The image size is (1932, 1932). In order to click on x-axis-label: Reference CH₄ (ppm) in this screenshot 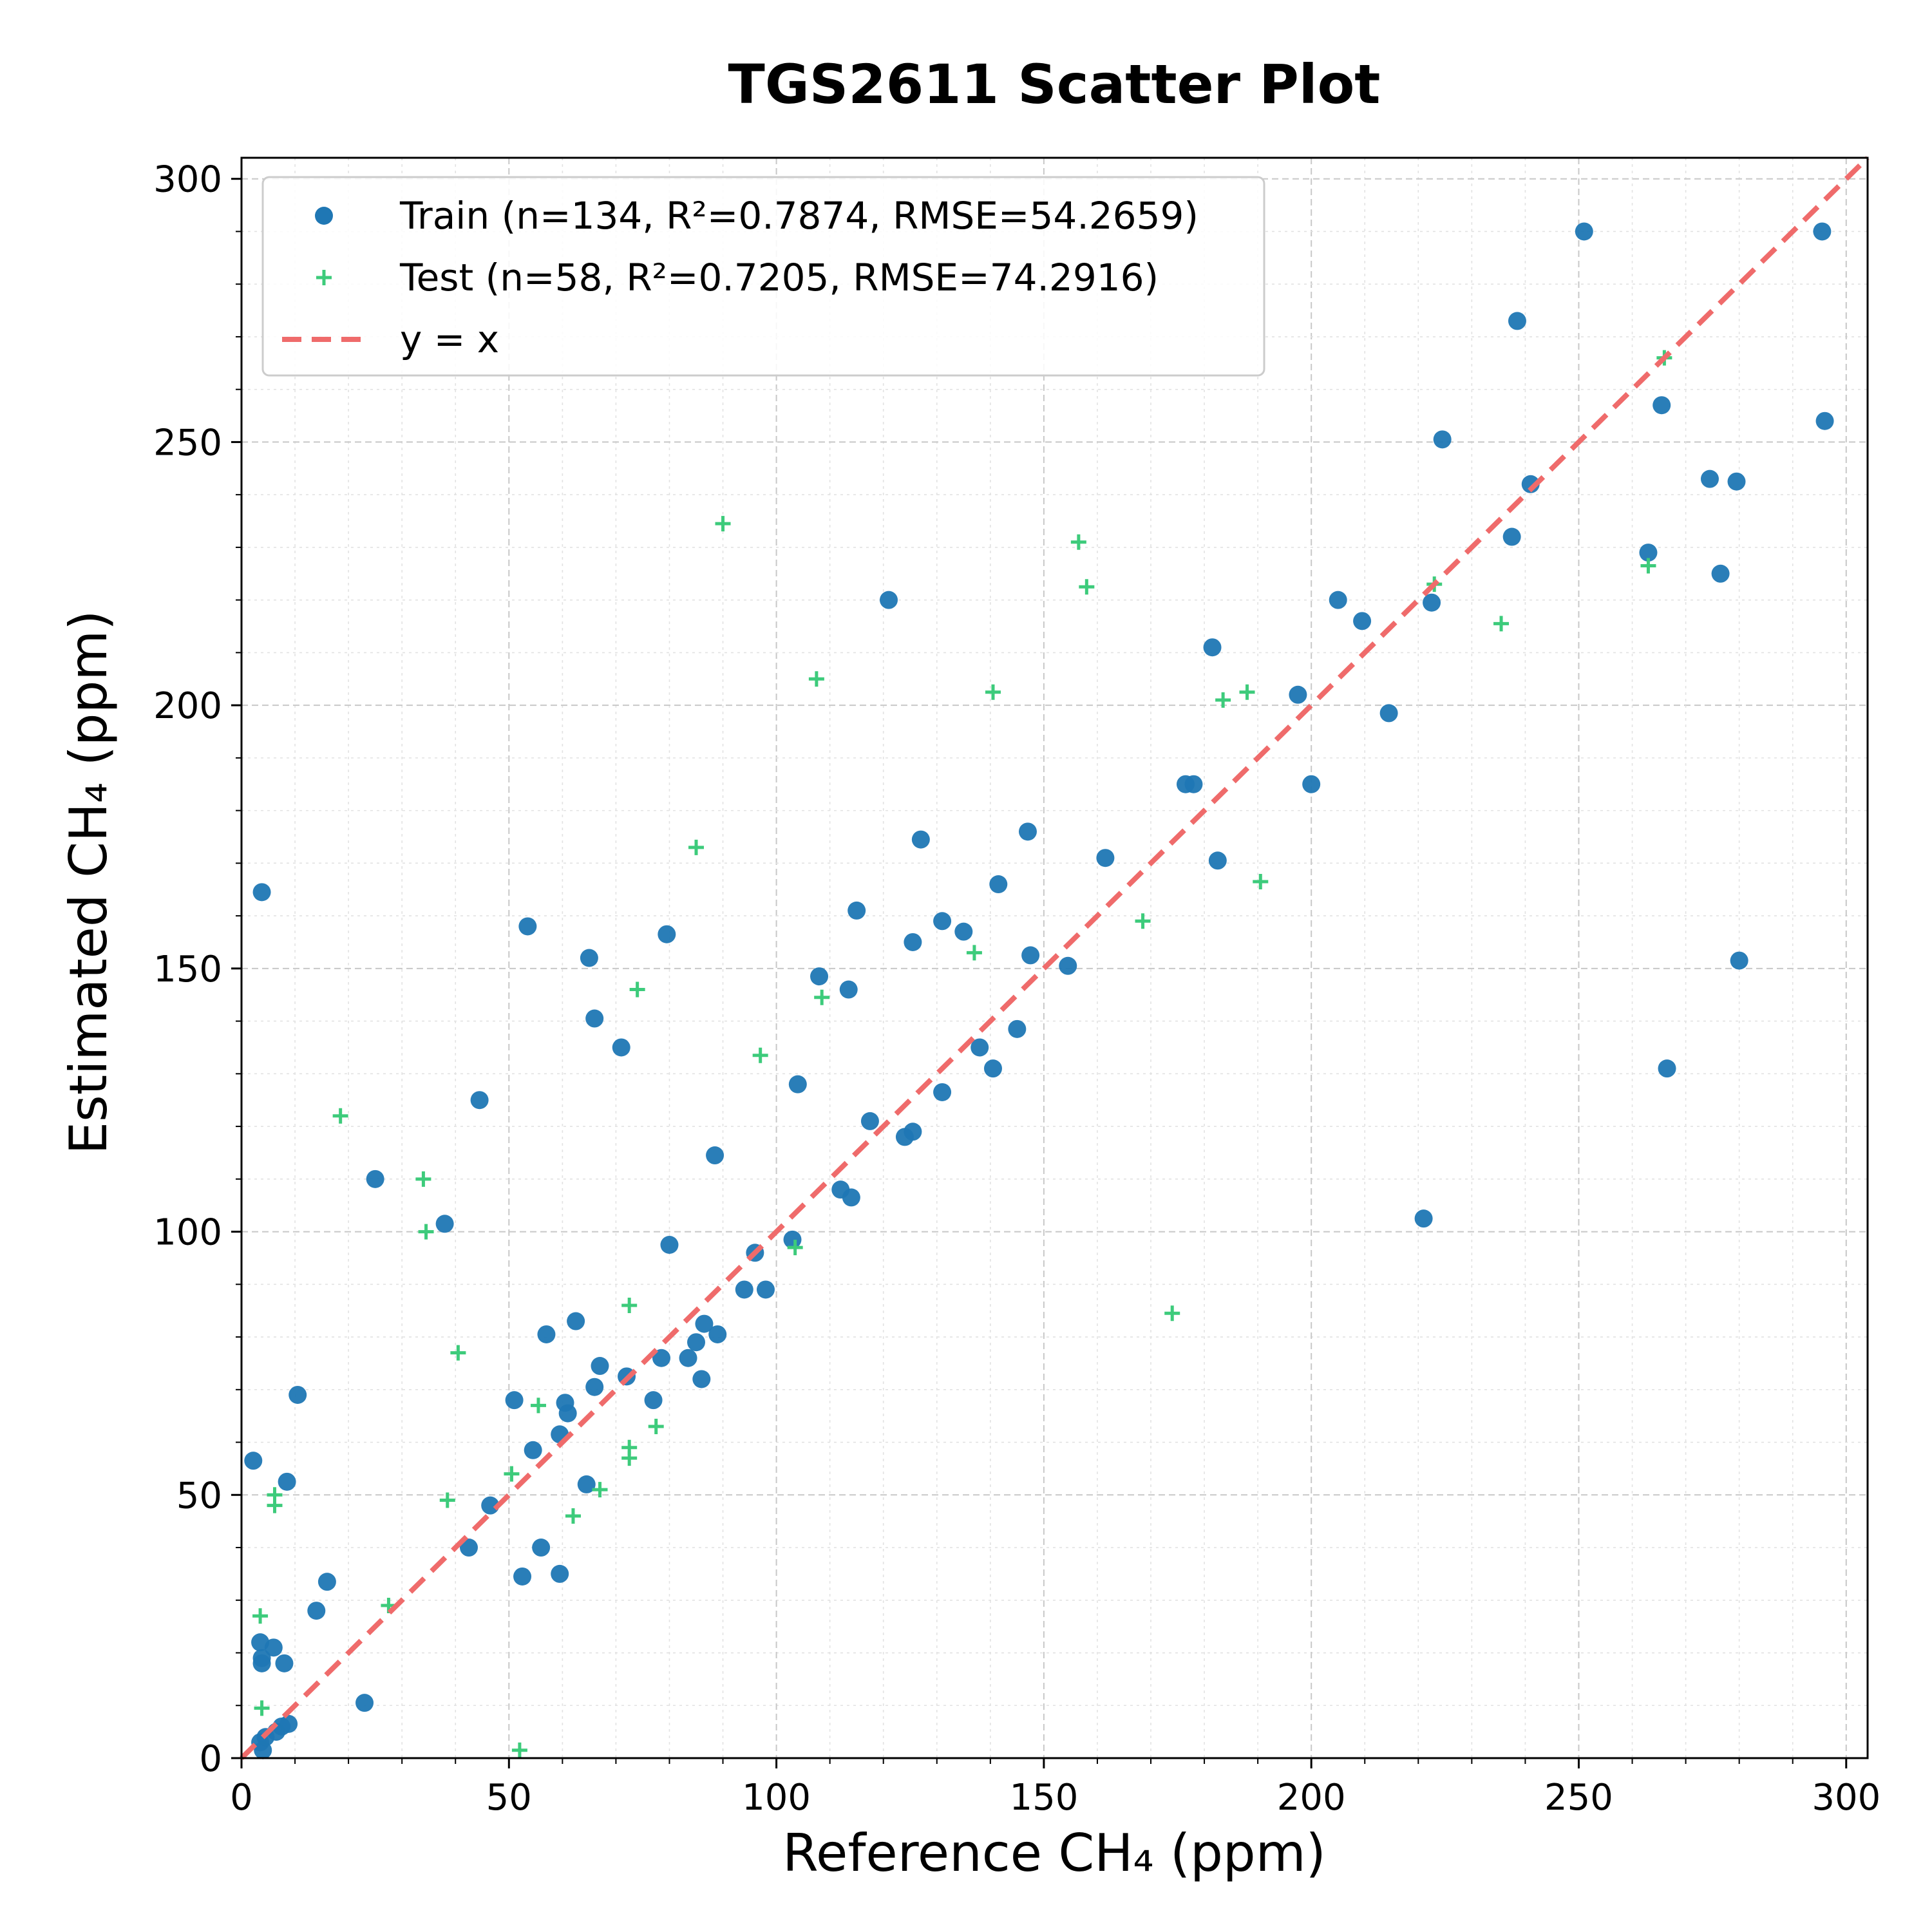, I will do `click(1054, 1853)`.